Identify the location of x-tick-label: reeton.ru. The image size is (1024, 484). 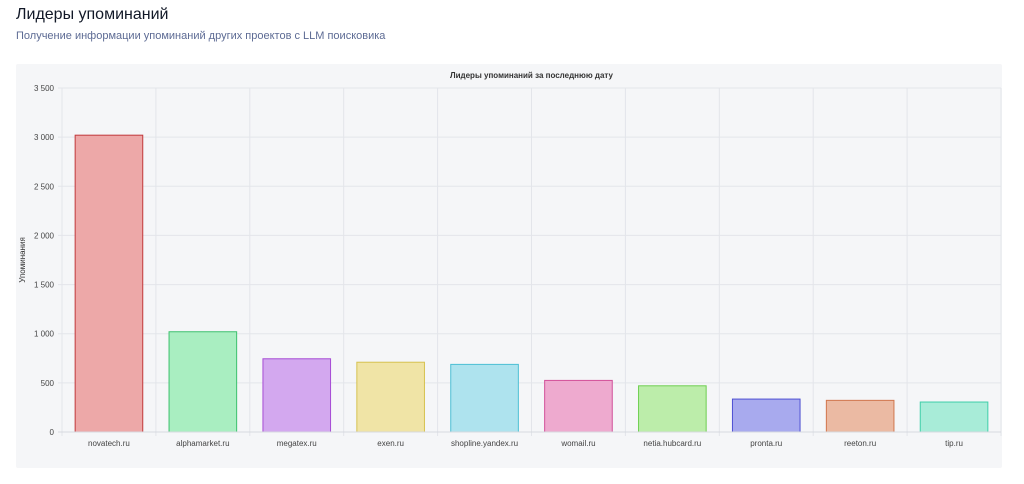
(860, 443).